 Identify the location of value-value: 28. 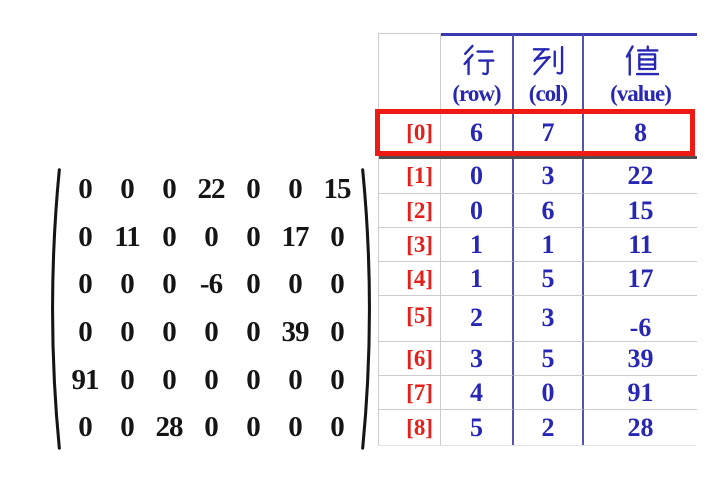
(640, 427).